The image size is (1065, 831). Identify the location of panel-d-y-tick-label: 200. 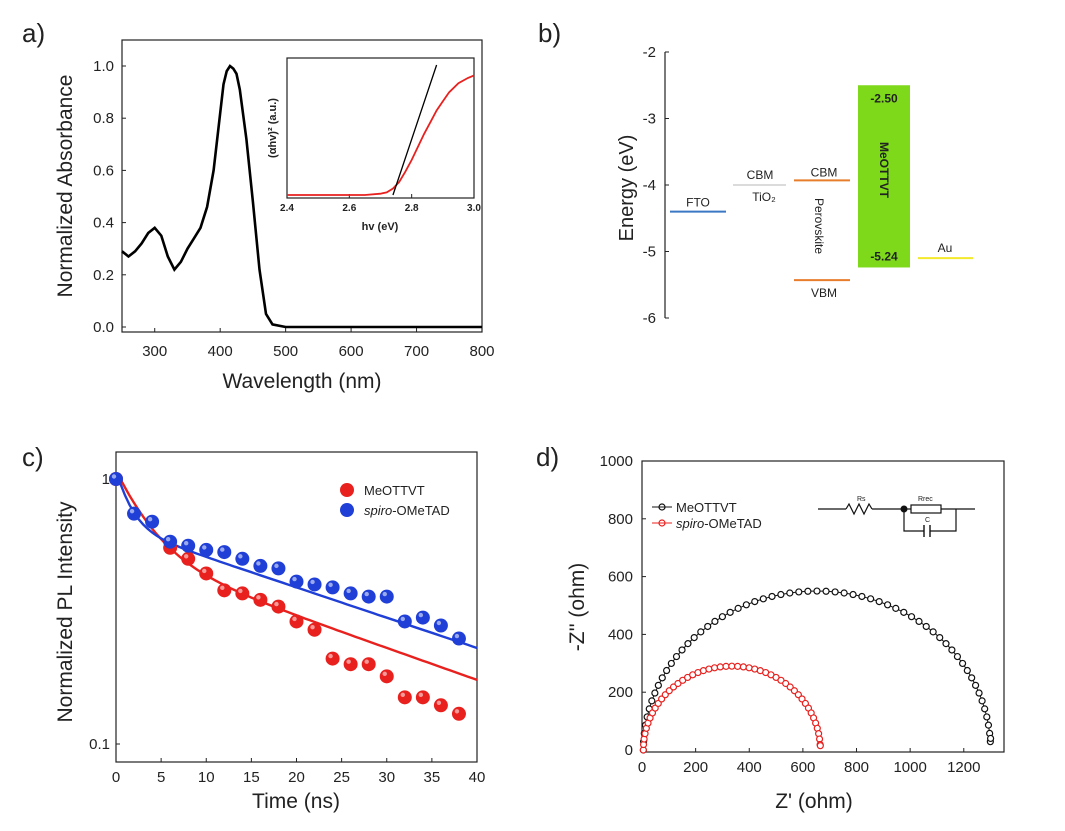
(620, 692).